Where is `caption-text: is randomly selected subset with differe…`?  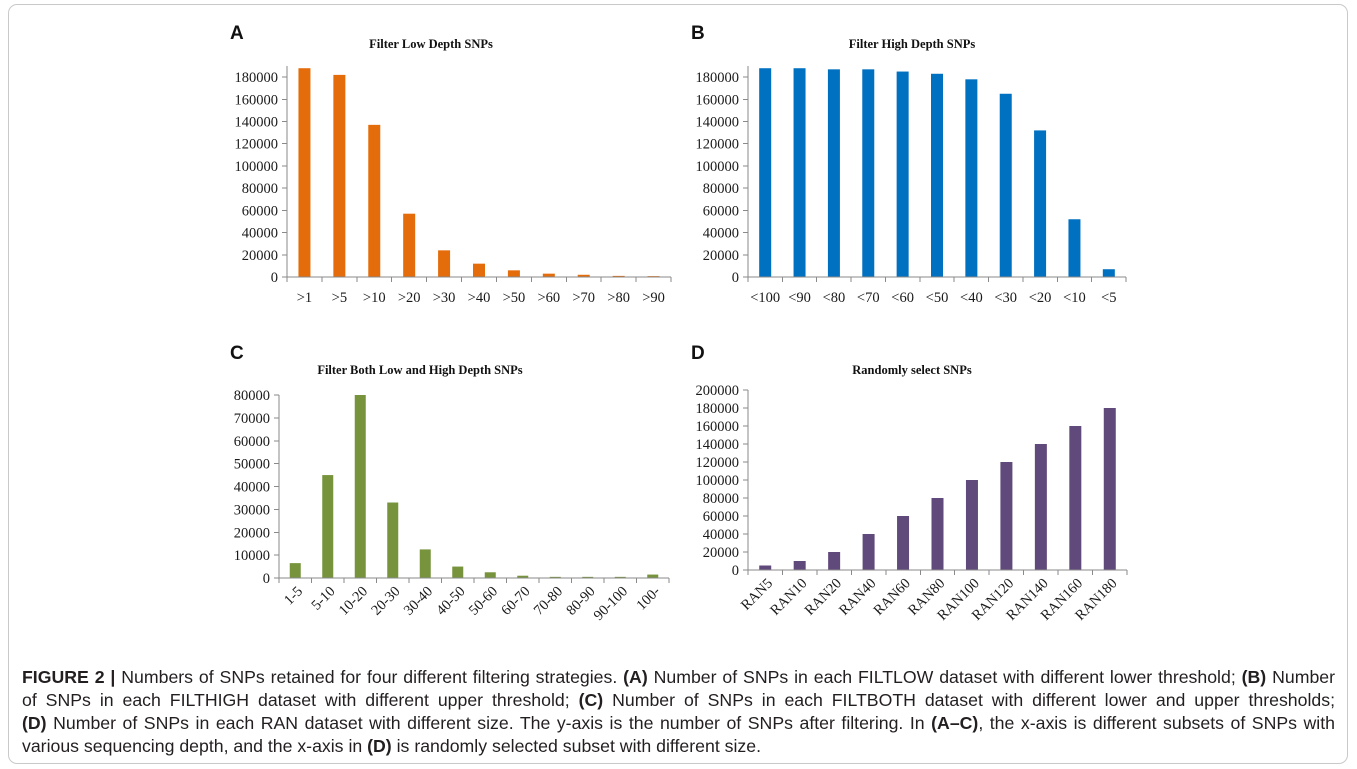
caption-text: is randomly selected subset with differe… is located at coordinates (579, 746).